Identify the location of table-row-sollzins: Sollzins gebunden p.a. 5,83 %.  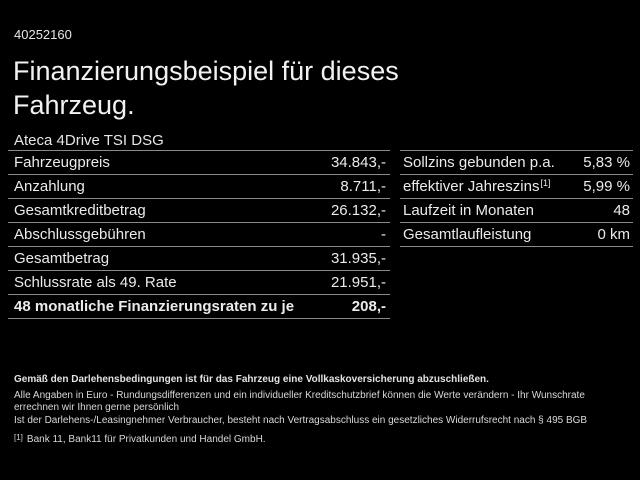
(516, 163).